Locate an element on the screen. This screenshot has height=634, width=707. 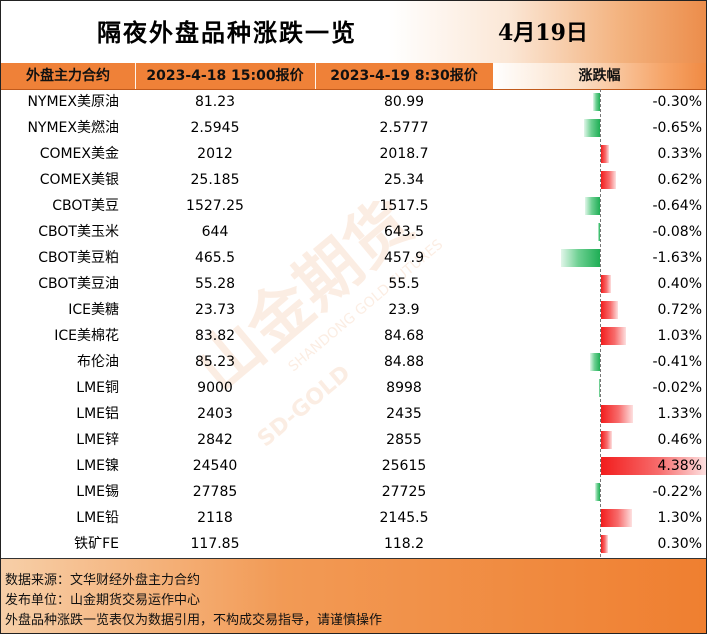
header-name: 外盘主力合约 is located at coordinates (68, 76).